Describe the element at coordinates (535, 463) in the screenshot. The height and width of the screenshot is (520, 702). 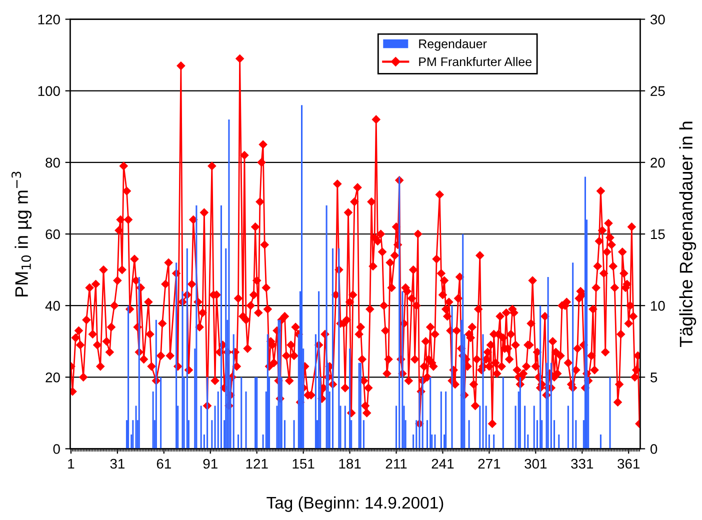
I see `x-tick-label: 301` at that location.